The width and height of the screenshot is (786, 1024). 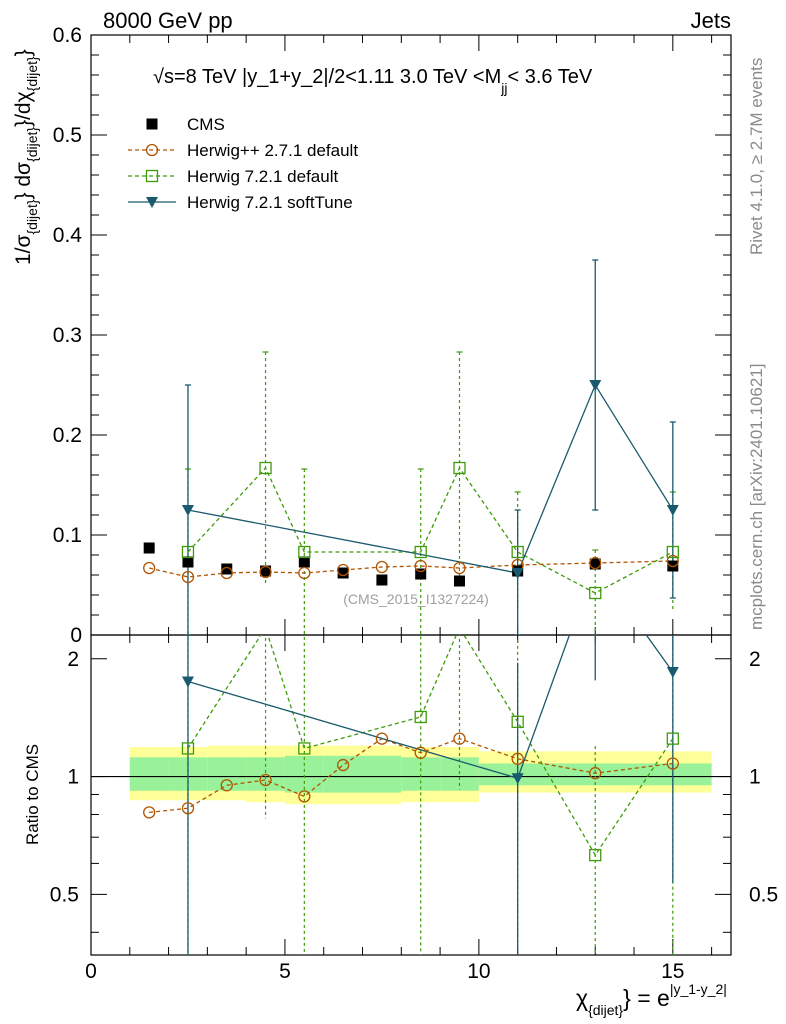 What do you see at coordinates (23, 52) in the screenshot?
I see `y-label-g: }` at bounding box center [23, 52].